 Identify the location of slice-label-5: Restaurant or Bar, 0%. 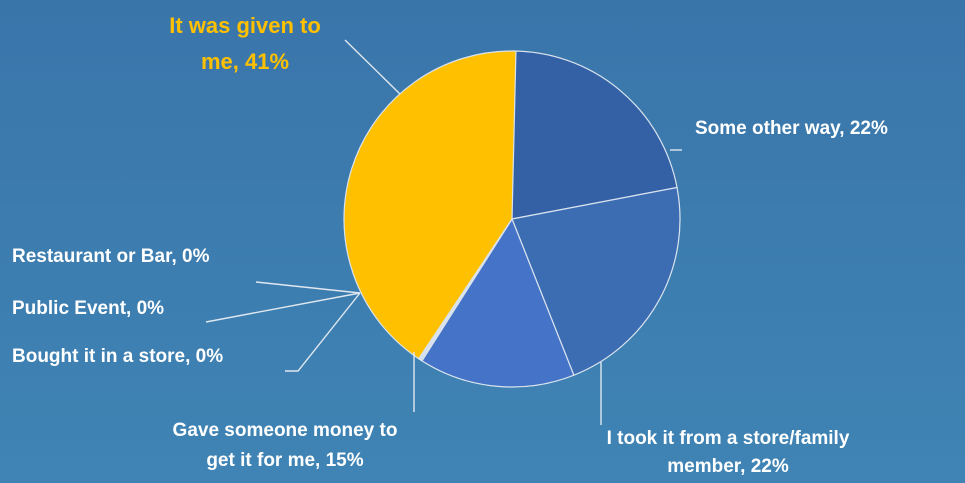
(111, 256).